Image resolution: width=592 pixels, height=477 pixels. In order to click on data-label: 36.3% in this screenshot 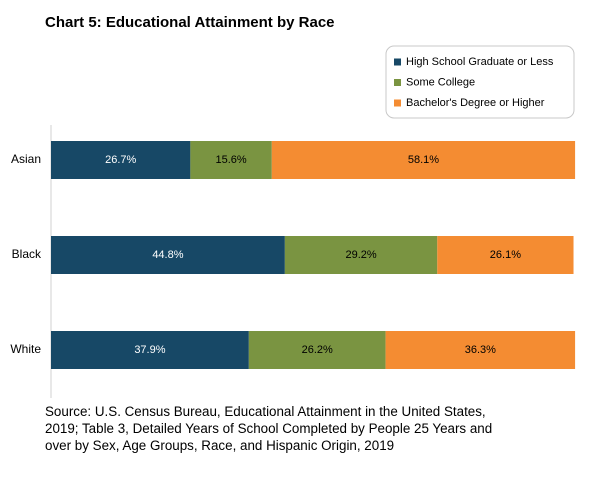, I will do `click(480, 350)`.